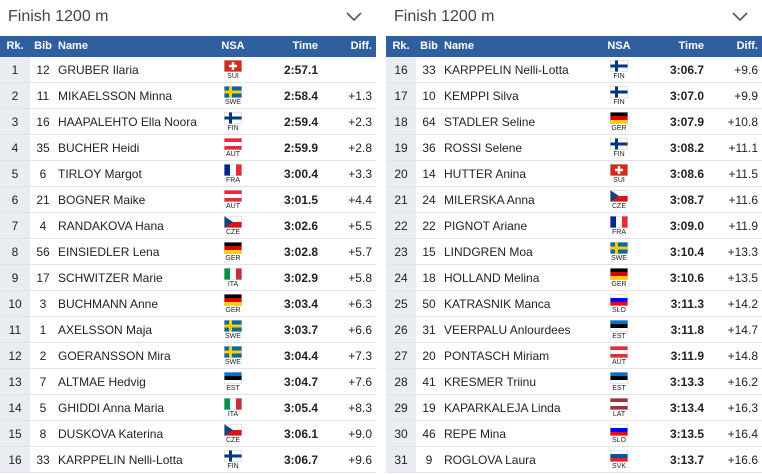 The width and height of the screenshot is (762, 474). What do you see at coordinates (481, 96) in the screenshot?
I see `athlete-name: KEMPPI Silva` at bounding box center [481, 96].